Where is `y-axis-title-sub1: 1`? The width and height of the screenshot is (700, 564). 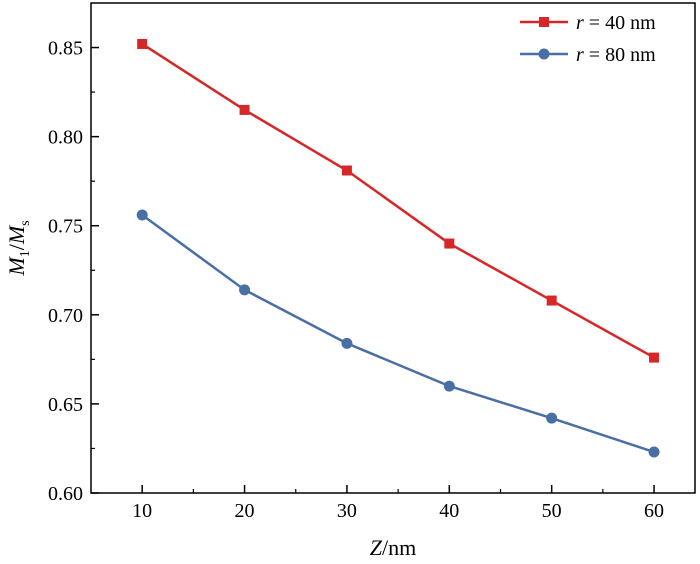 y-axis-title-sub1: 1 is located at coordinates (25, 253).